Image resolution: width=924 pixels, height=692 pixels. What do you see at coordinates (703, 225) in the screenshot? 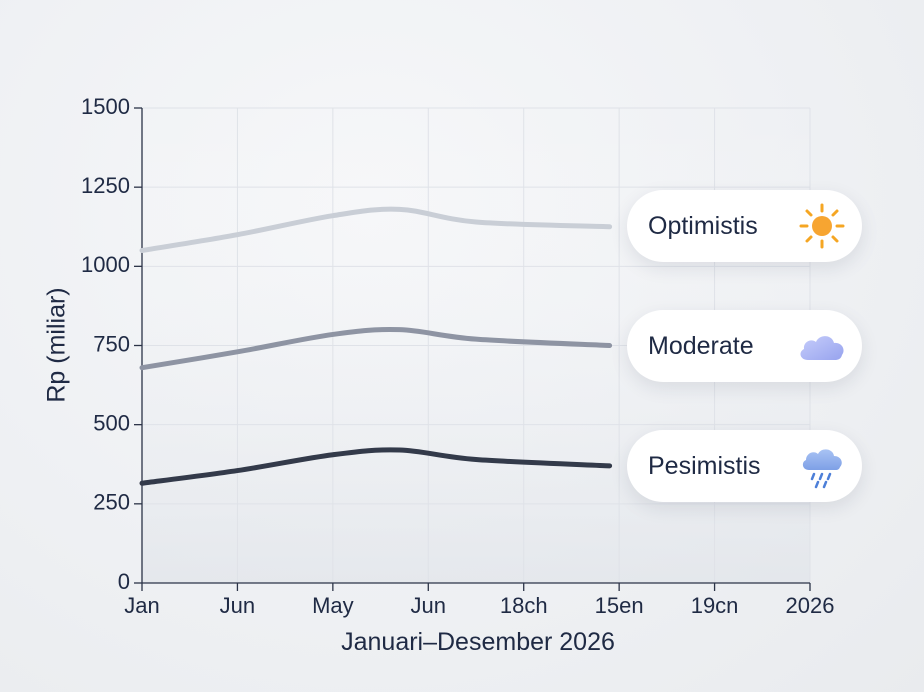
I see `legend-label: Optimistis` at bounding box center [703, 225].